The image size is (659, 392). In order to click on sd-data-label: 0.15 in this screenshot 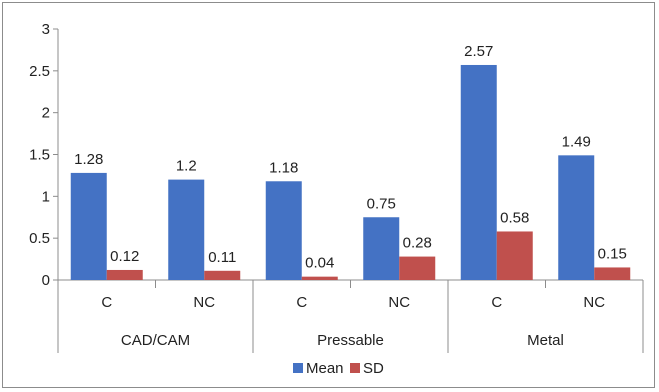, I will do `click(612, 253)`.